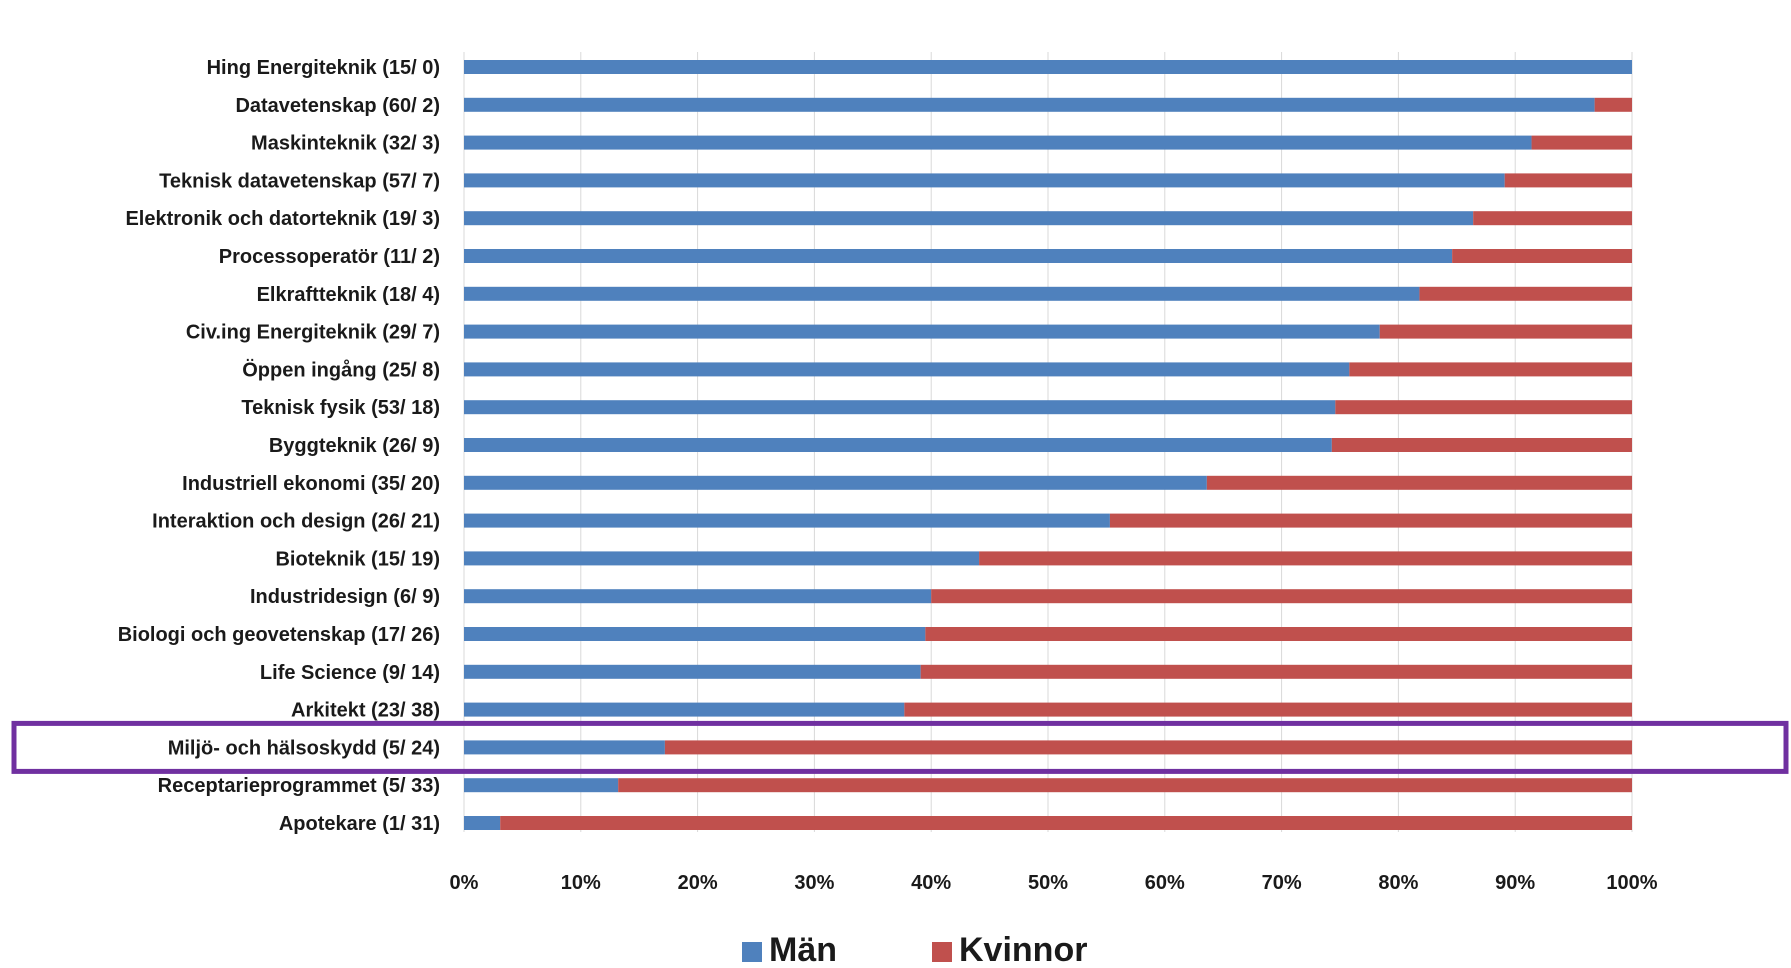  What do you see at coordinates (814, 883) in the screenshot?
I see `x-tick-label: 30%` at bounding box center [814, 883].